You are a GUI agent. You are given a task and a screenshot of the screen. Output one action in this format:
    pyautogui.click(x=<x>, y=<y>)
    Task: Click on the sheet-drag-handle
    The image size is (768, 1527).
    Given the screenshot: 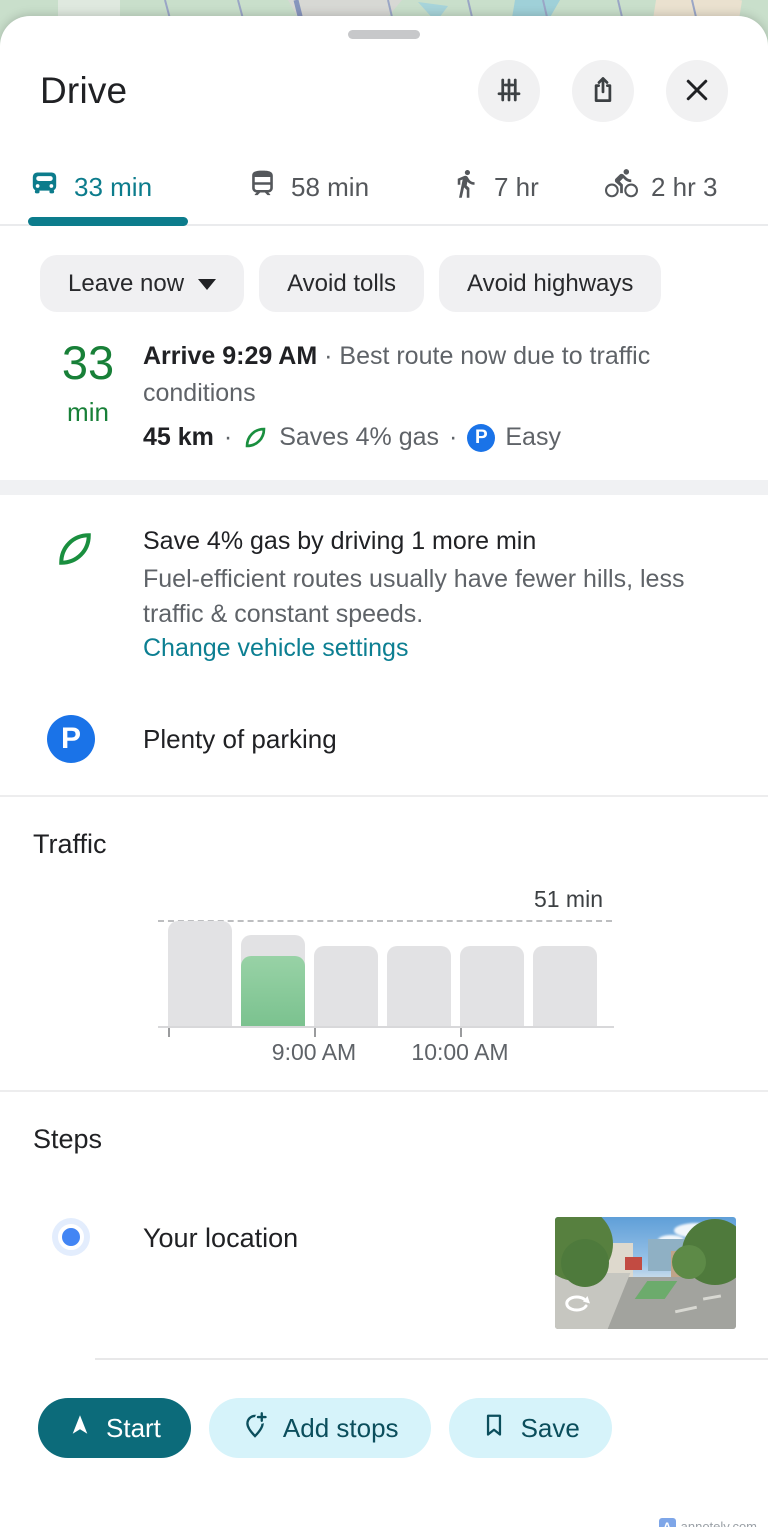 What is the action you would take?
    pyautogui.click(x=384, y=34)
    